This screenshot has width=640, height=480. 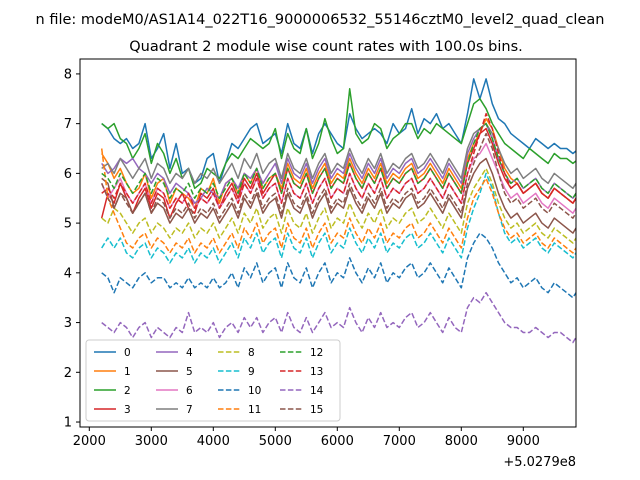 I want to click on x-tick-label: 3000, so click(x=151, y=441).